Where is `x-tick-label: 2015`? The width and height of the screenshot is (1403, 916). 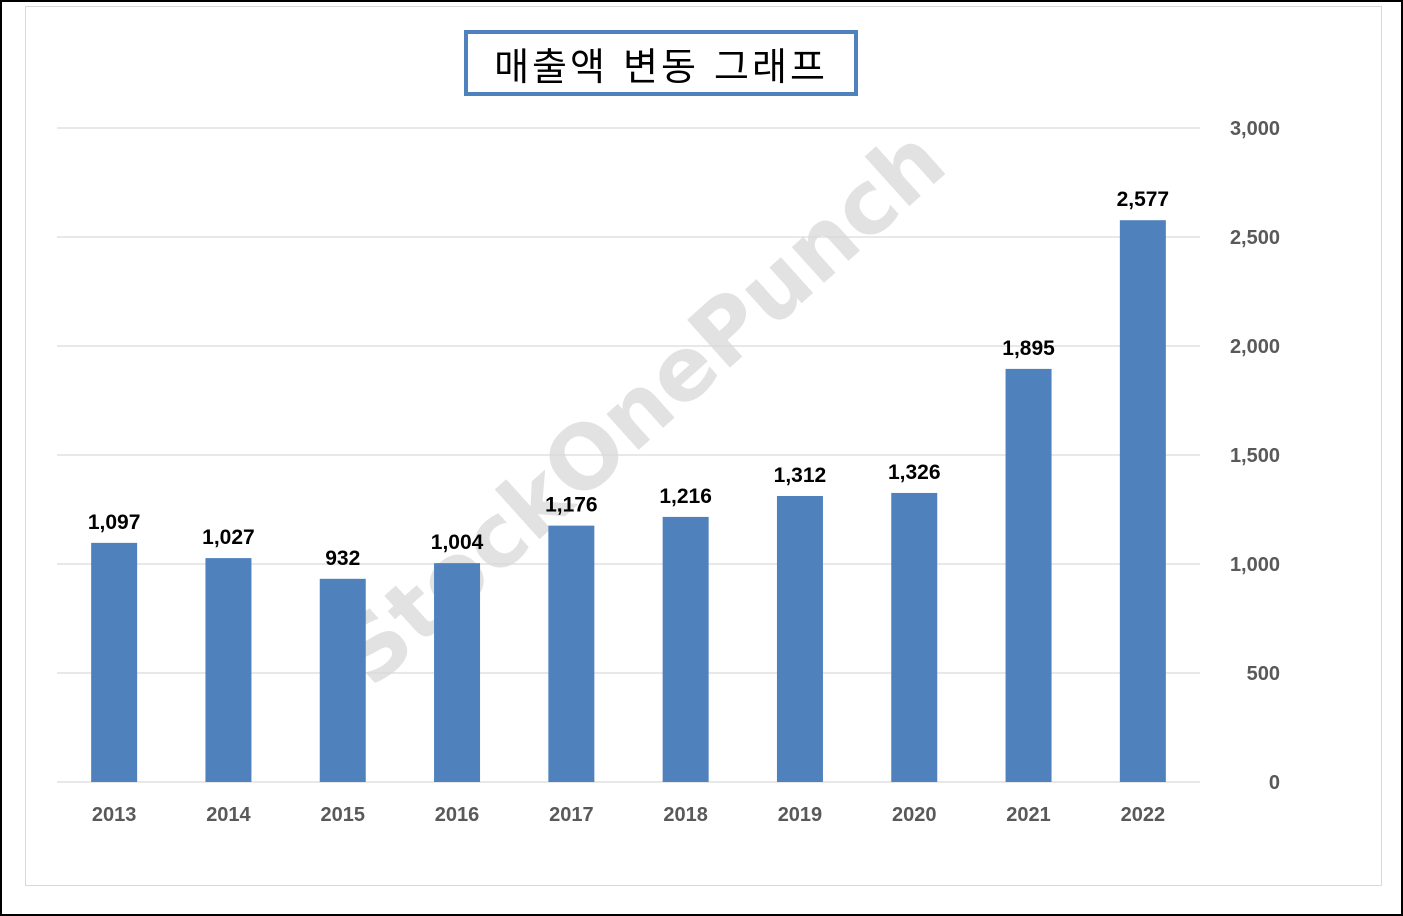 x-tick-label: 2015 is located at coordinates (343, 815).